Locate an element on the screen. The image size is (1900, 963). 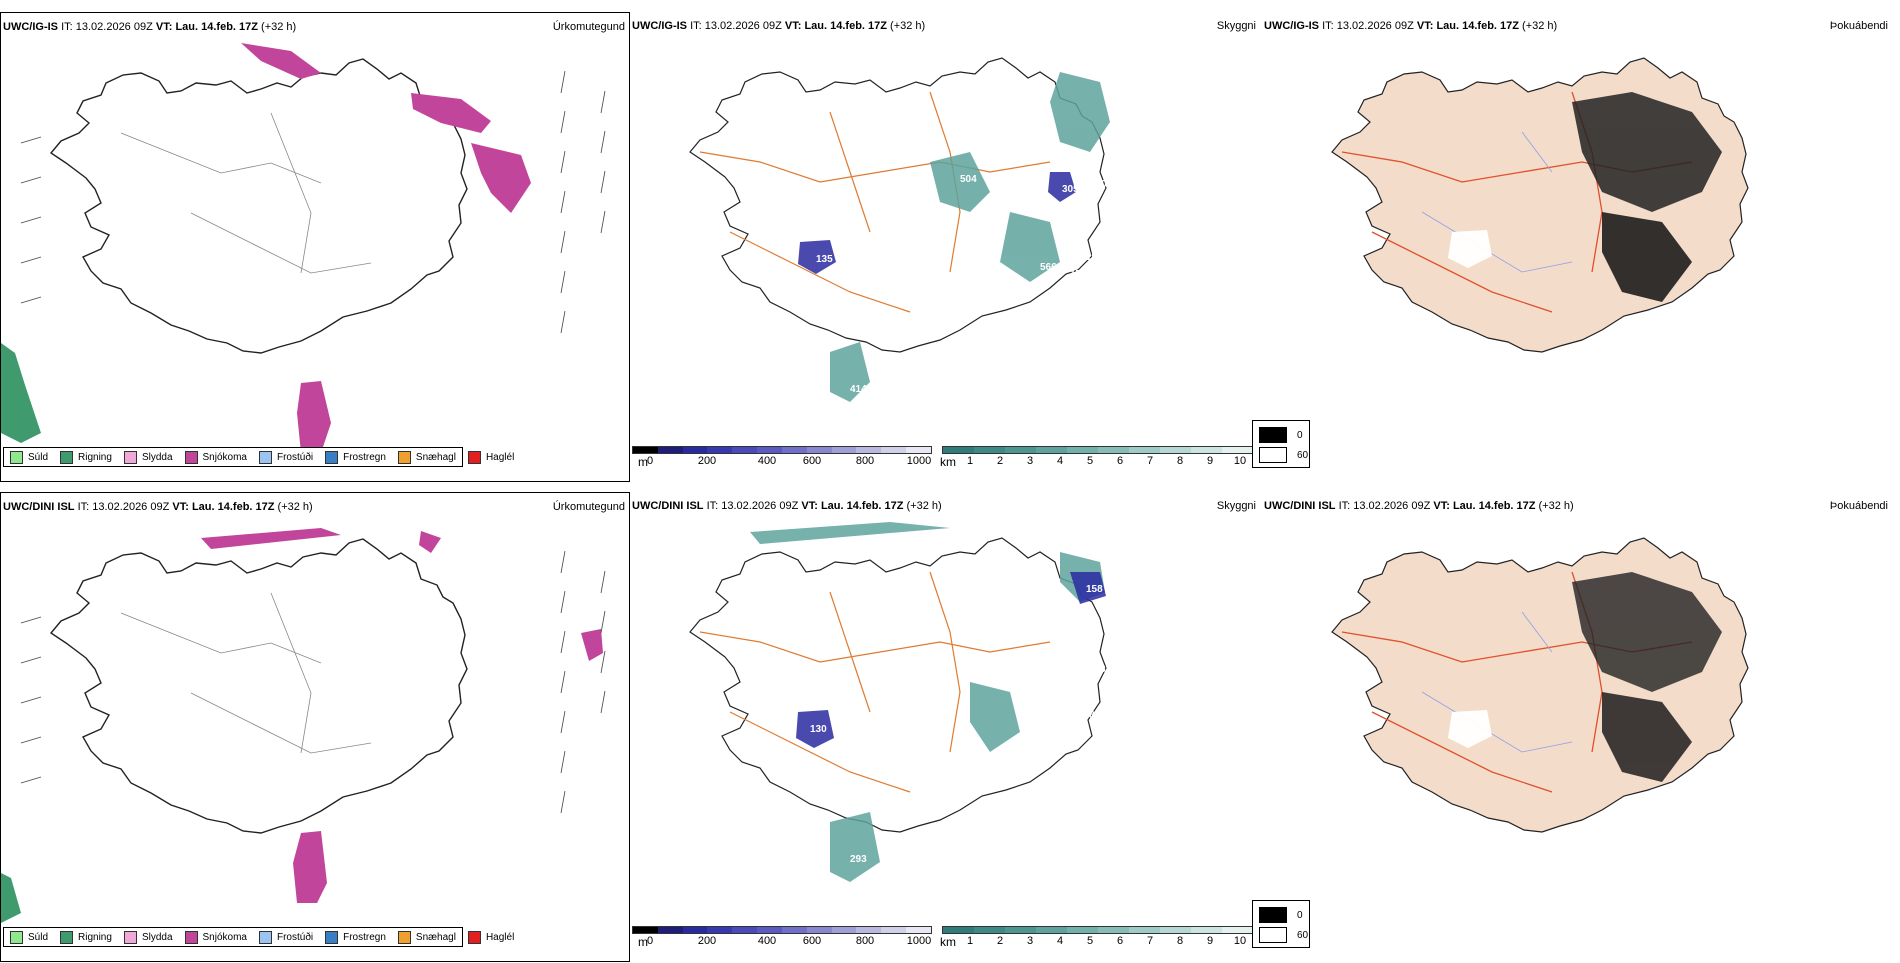
height-tick: 200 is located at coordinates (707, 941).